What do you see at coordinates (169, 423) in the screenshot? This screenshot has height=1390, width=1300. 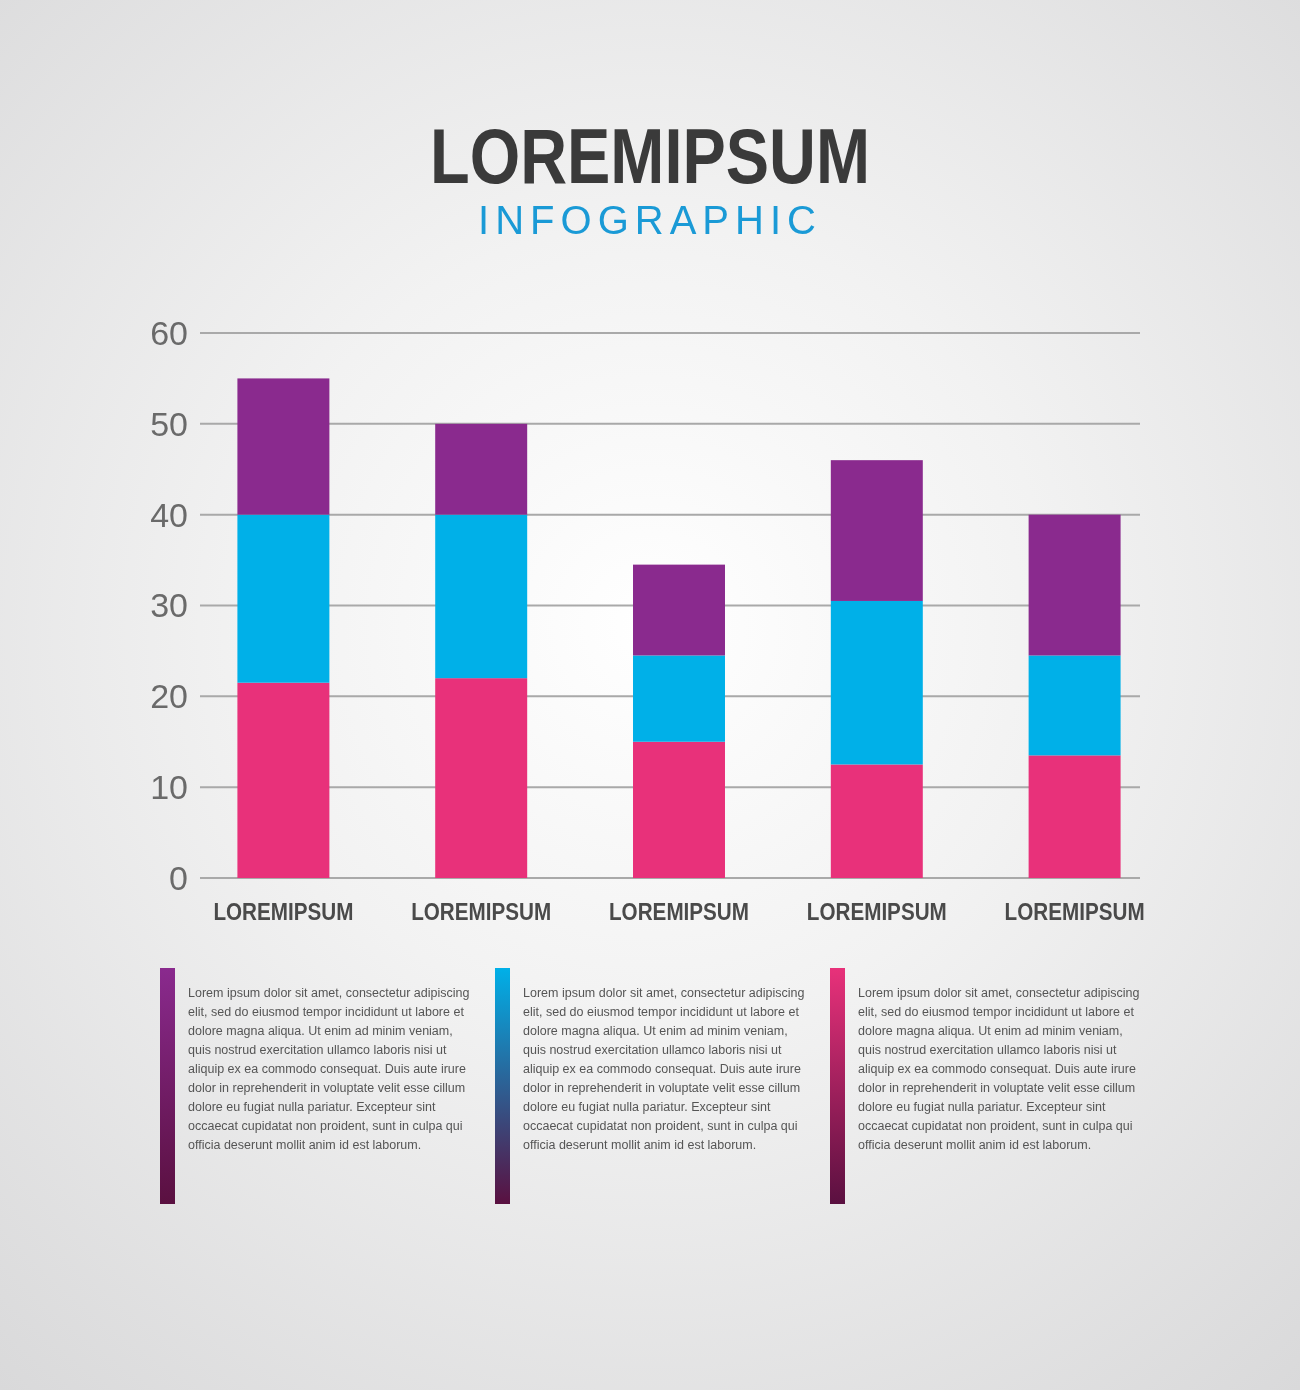 I see `y-tick-label: 50` at bounding box center [169, 423].